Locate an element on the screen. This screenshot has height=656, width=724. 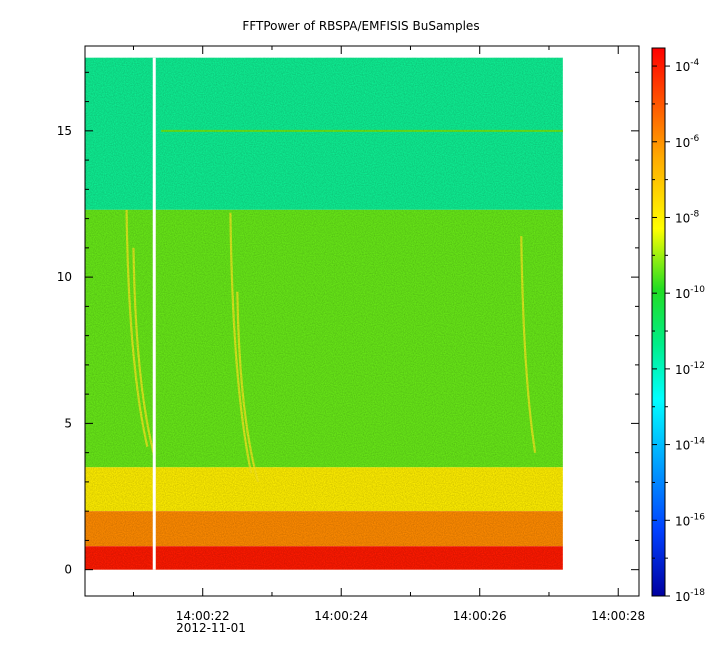
colorbar-tick-label: 10⁻⁸ is located at coordinates (687, 217).